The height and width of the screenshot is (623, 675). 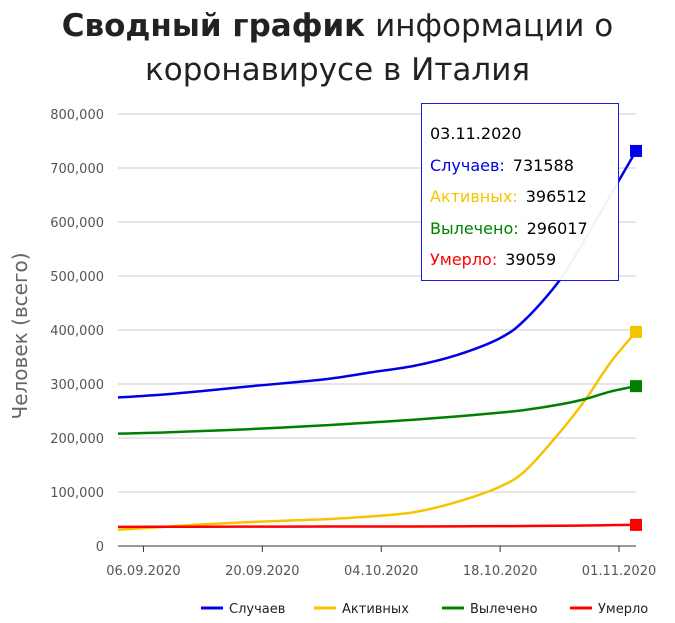 I want to click on y-tick-label: 400,000, so click(x=77, y=331).